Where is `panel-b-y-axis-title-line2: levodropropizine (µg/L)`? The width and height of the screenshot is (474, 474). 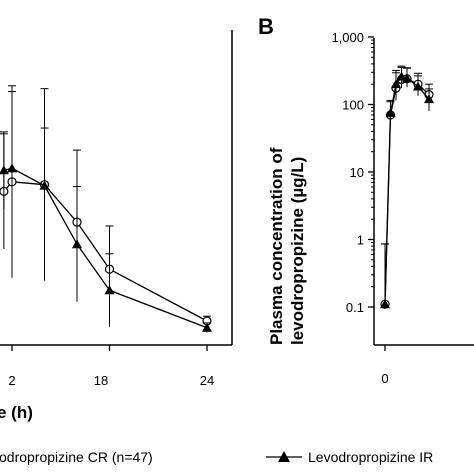 panel-b-y-axis-title-line2: levodropropizine (µg/L) is located at coordinates (297, 251).